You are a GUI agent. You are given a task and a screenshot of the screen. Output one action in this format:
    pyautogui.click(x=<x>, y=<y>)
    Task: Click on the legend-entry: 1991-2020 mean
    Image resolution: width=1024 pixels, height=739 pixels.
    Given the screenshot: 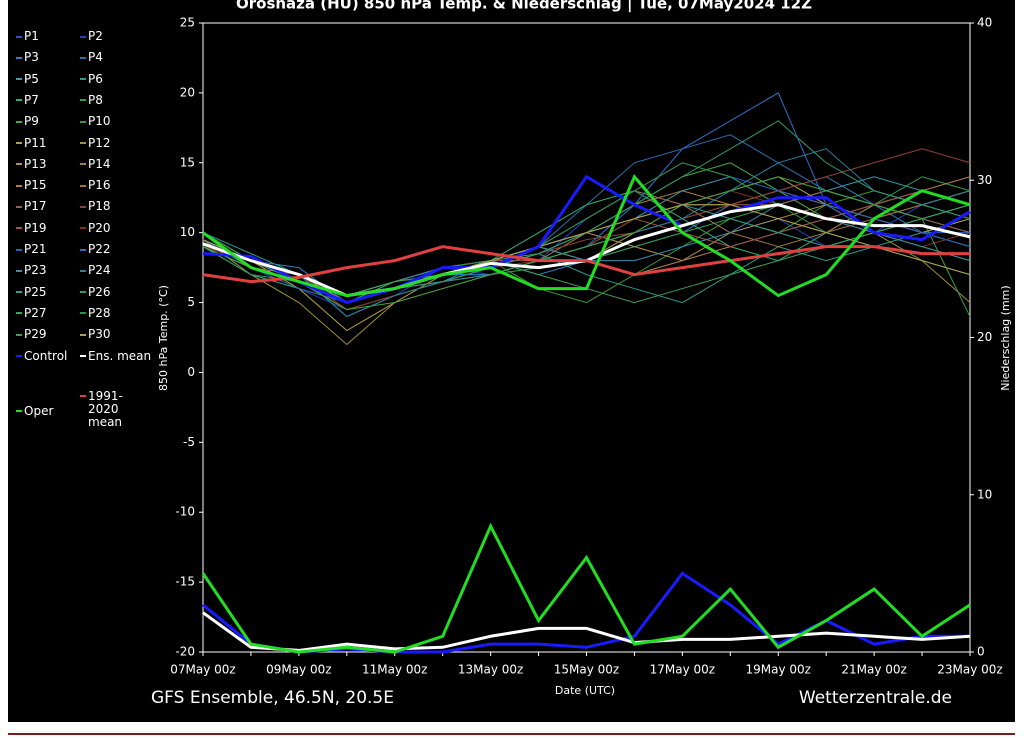 What is the action you would take?
    pyautogui.click(x=115, y=408)
    